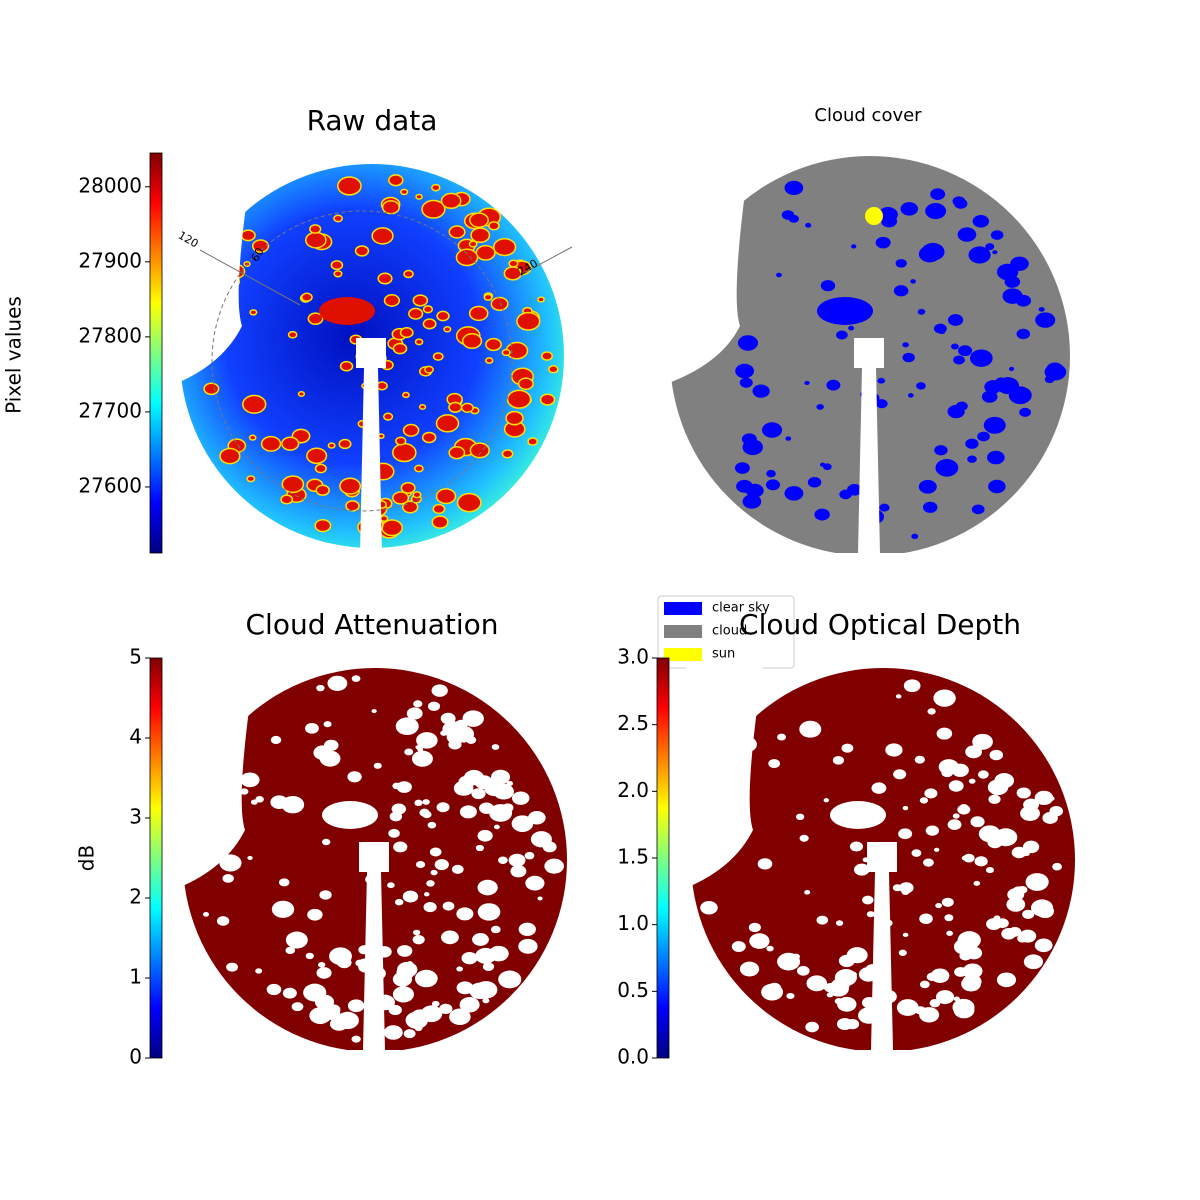  Describe the element at coordinates (14, 355) in the screenshot. I see `colorbar-label: Pixel values` at that location.